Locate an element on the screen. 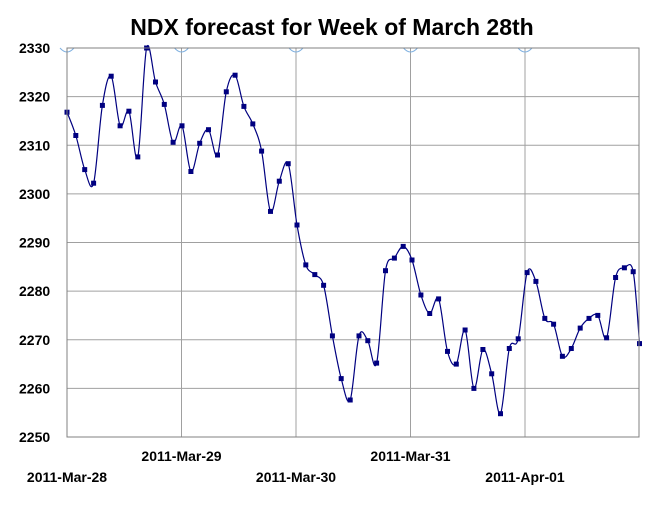 The width and height of the screenshot is (650, 505). x-tick-label: 2011-Mar-29 is located at coordinates (181, 456).